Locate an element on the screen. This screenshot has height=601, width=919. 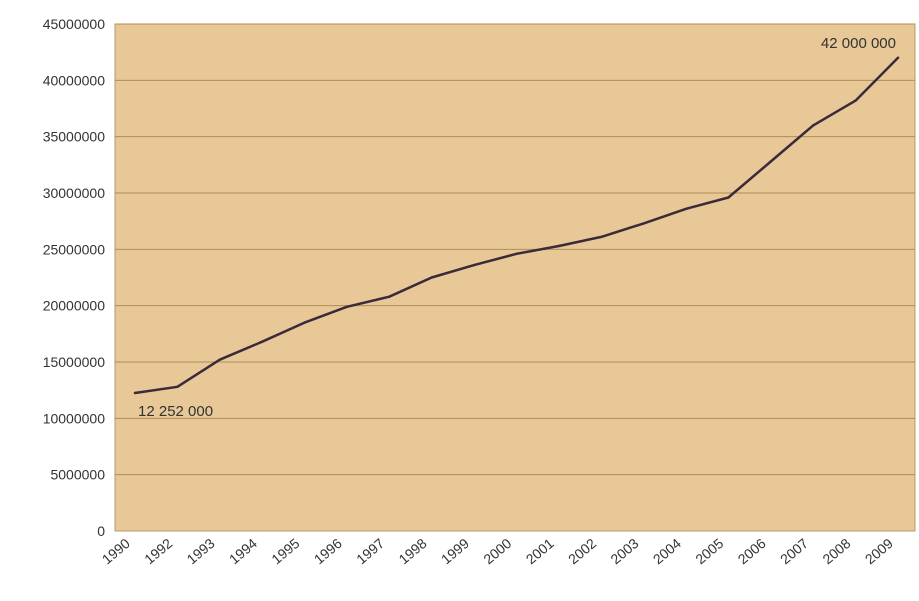
x-tick-label: 1992 is located at coordinates (158, 551).